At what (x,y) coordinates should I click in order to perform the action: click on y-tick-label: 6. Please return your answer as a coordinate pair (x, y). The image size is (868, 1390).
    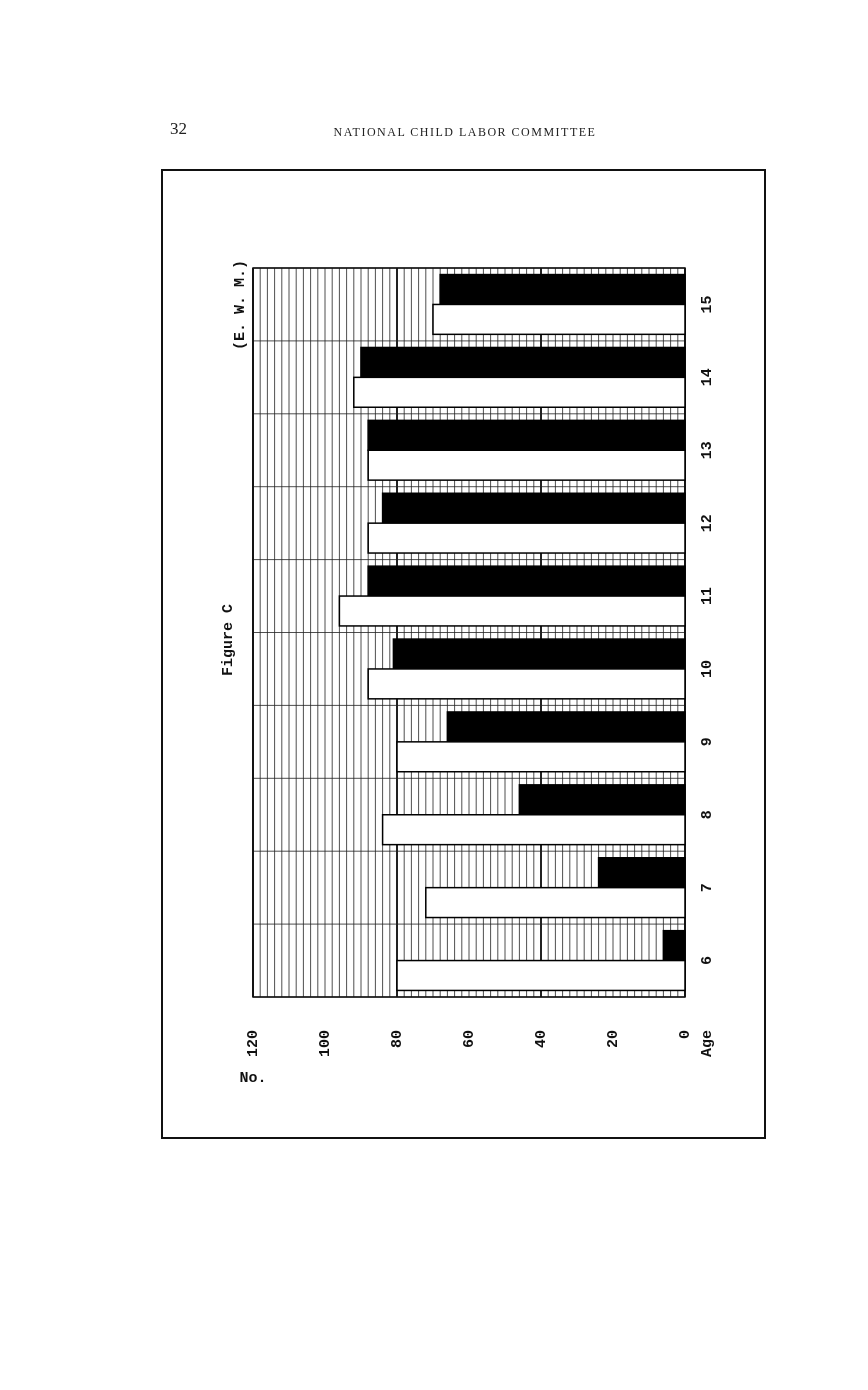
    Looking at the image, I should click on (707, 961).